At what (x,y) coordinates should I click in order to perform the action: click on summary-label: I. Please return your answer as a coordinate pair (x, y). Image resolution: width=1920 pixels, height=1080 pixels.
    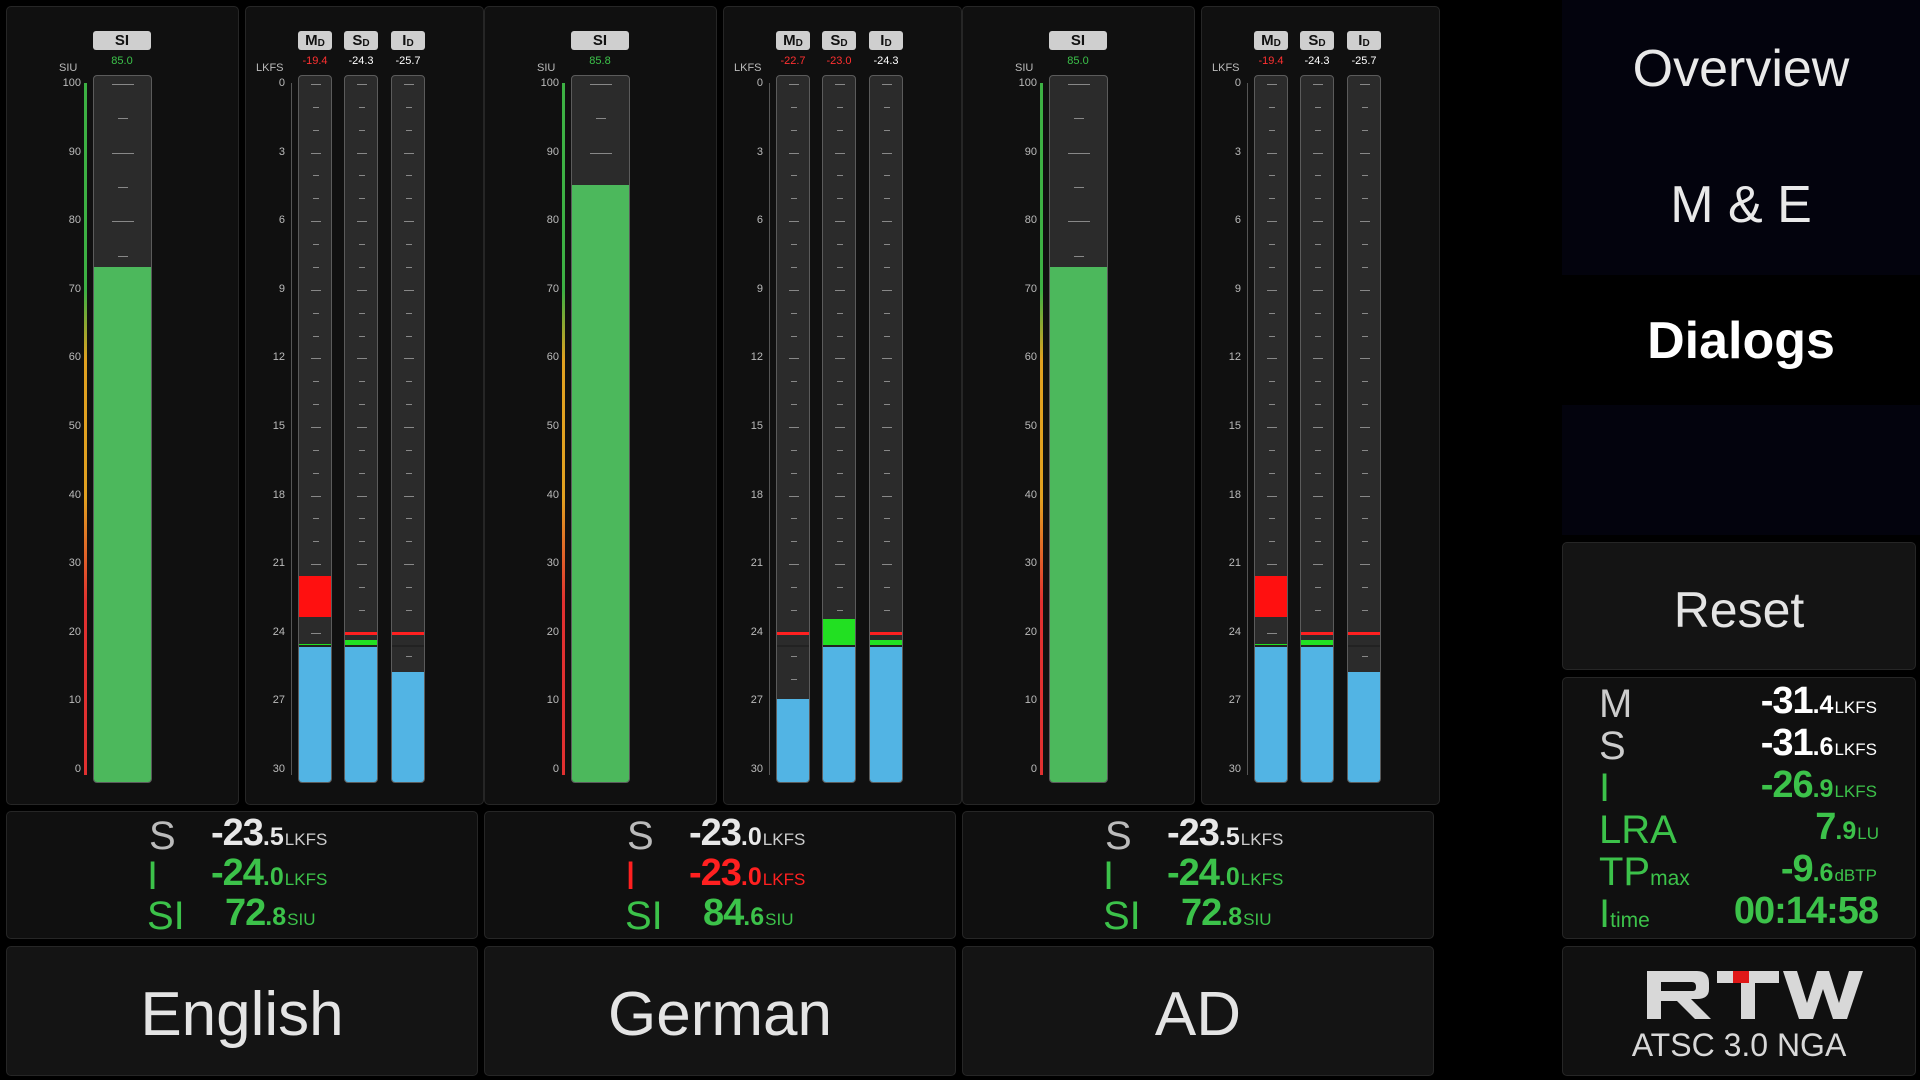
    Looking at the image, I should click on (1605, 788).